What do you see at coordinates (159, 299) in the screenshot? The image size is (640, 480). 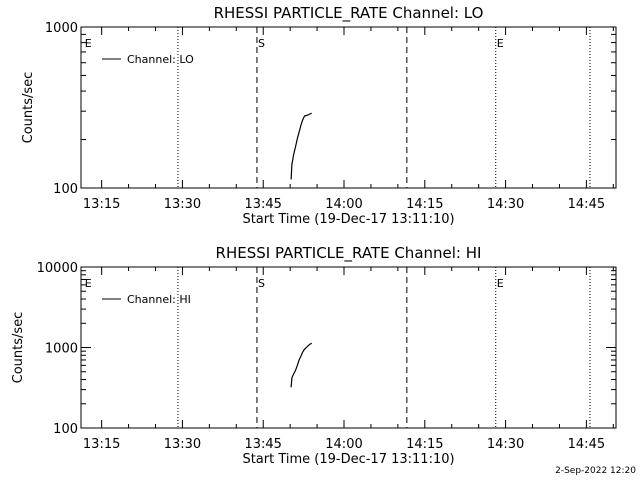 I see `legend-label: Channel: HI` at bounding box center [159, 299].